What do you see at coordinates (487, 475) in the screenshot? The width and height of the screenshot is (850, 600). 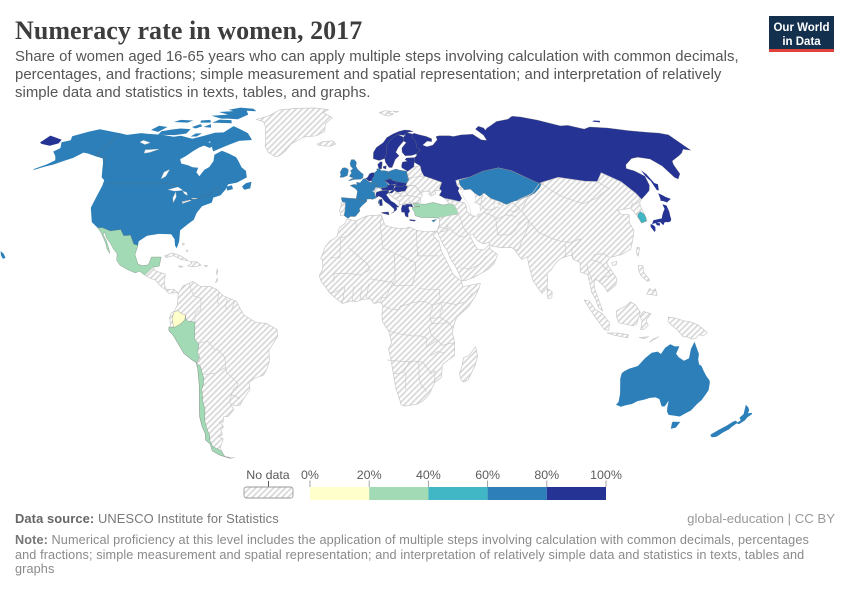 I see `svg-text: 60%` at bounding box center [487, 475].